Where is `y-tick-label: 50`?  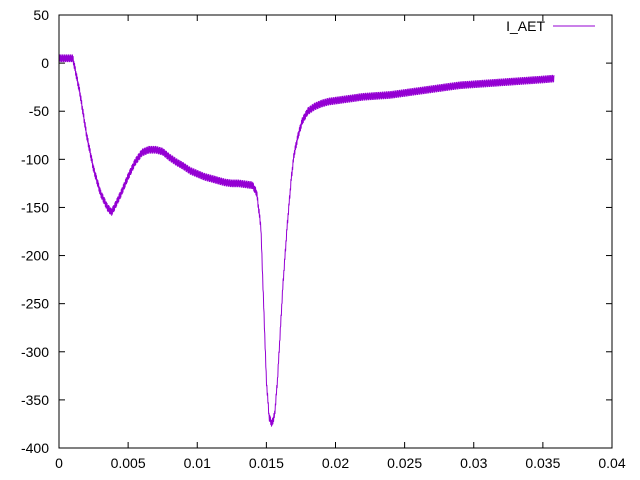 y-tick-label: 50 is located at coordinates (41, 15).